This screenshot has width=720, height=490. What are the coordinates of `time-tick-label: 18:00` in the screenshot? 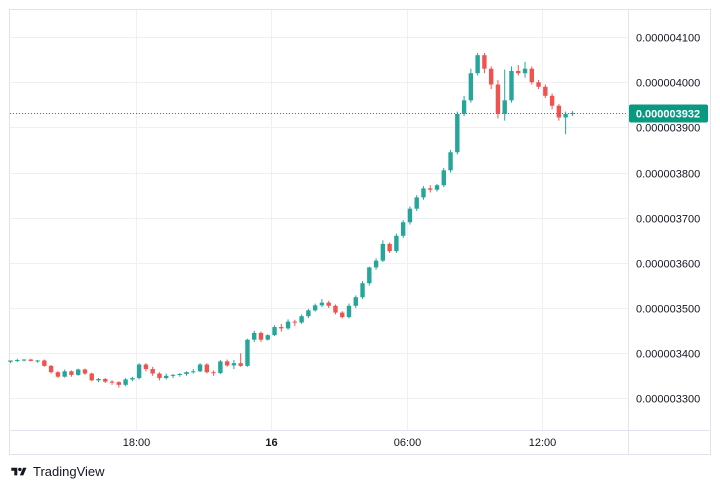 It's located at (137, 443).